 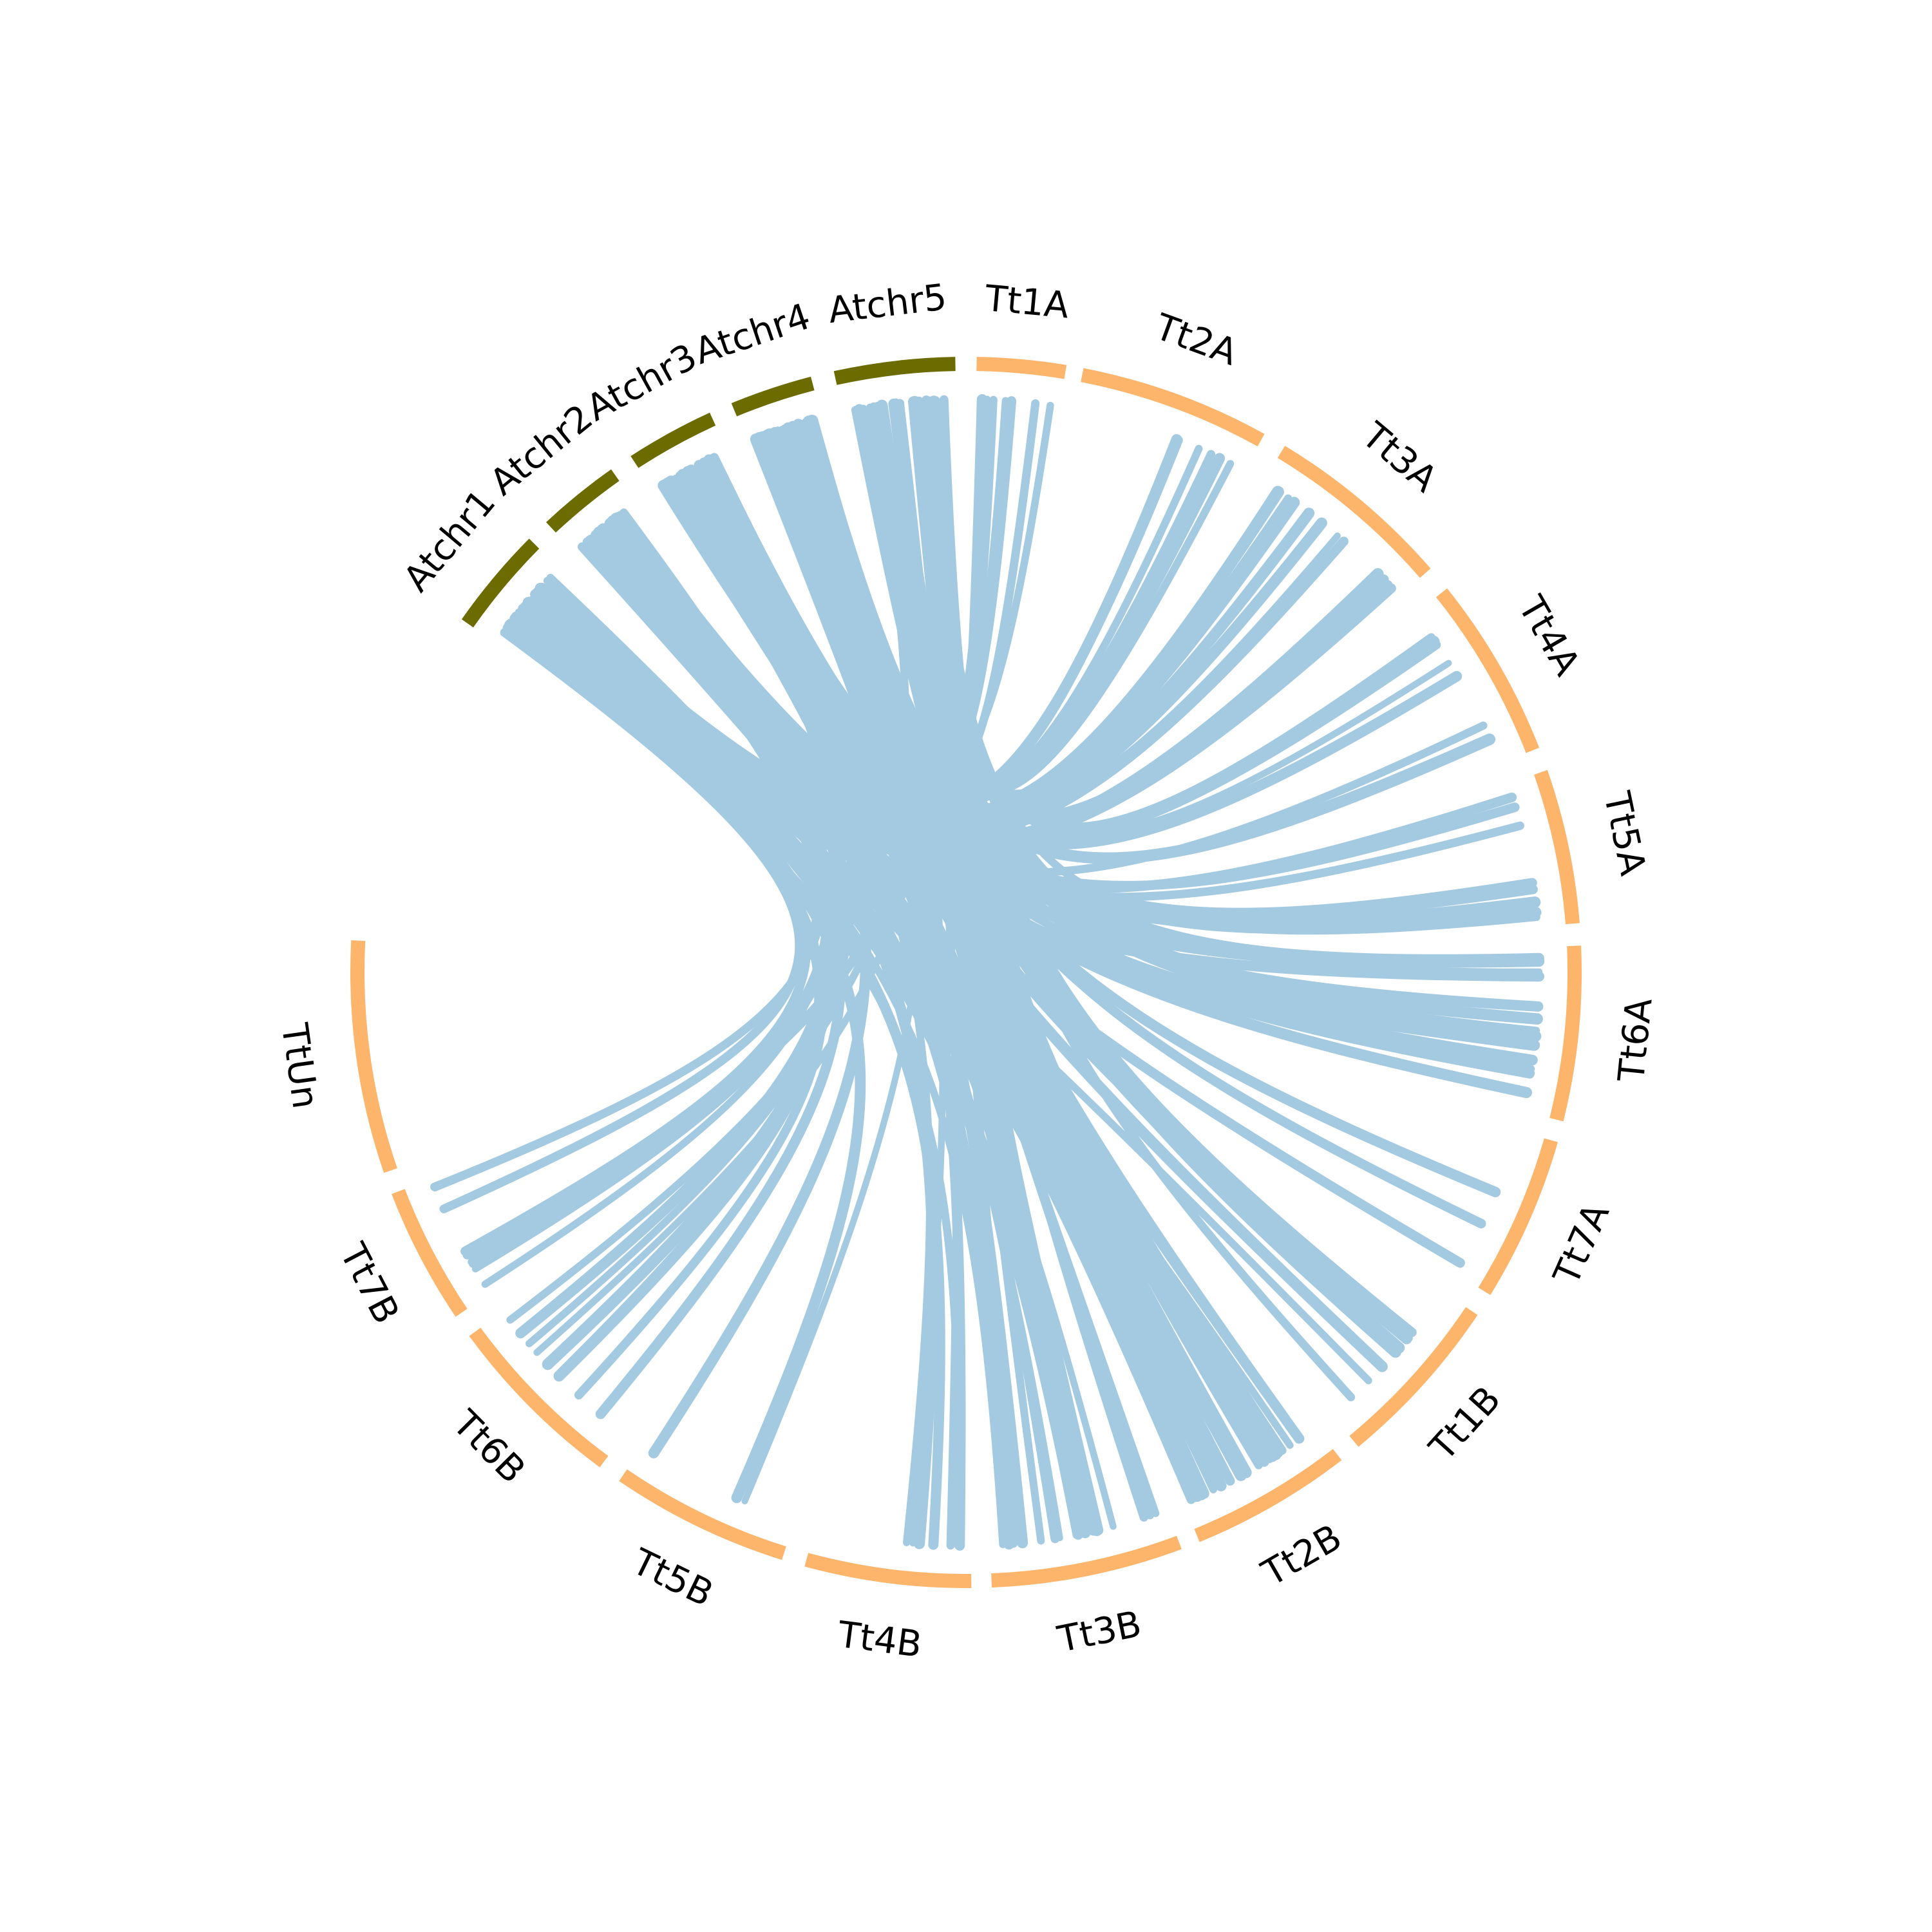 I want to click on chromosome-arc-tt3a, so click(x=1354, y=512).